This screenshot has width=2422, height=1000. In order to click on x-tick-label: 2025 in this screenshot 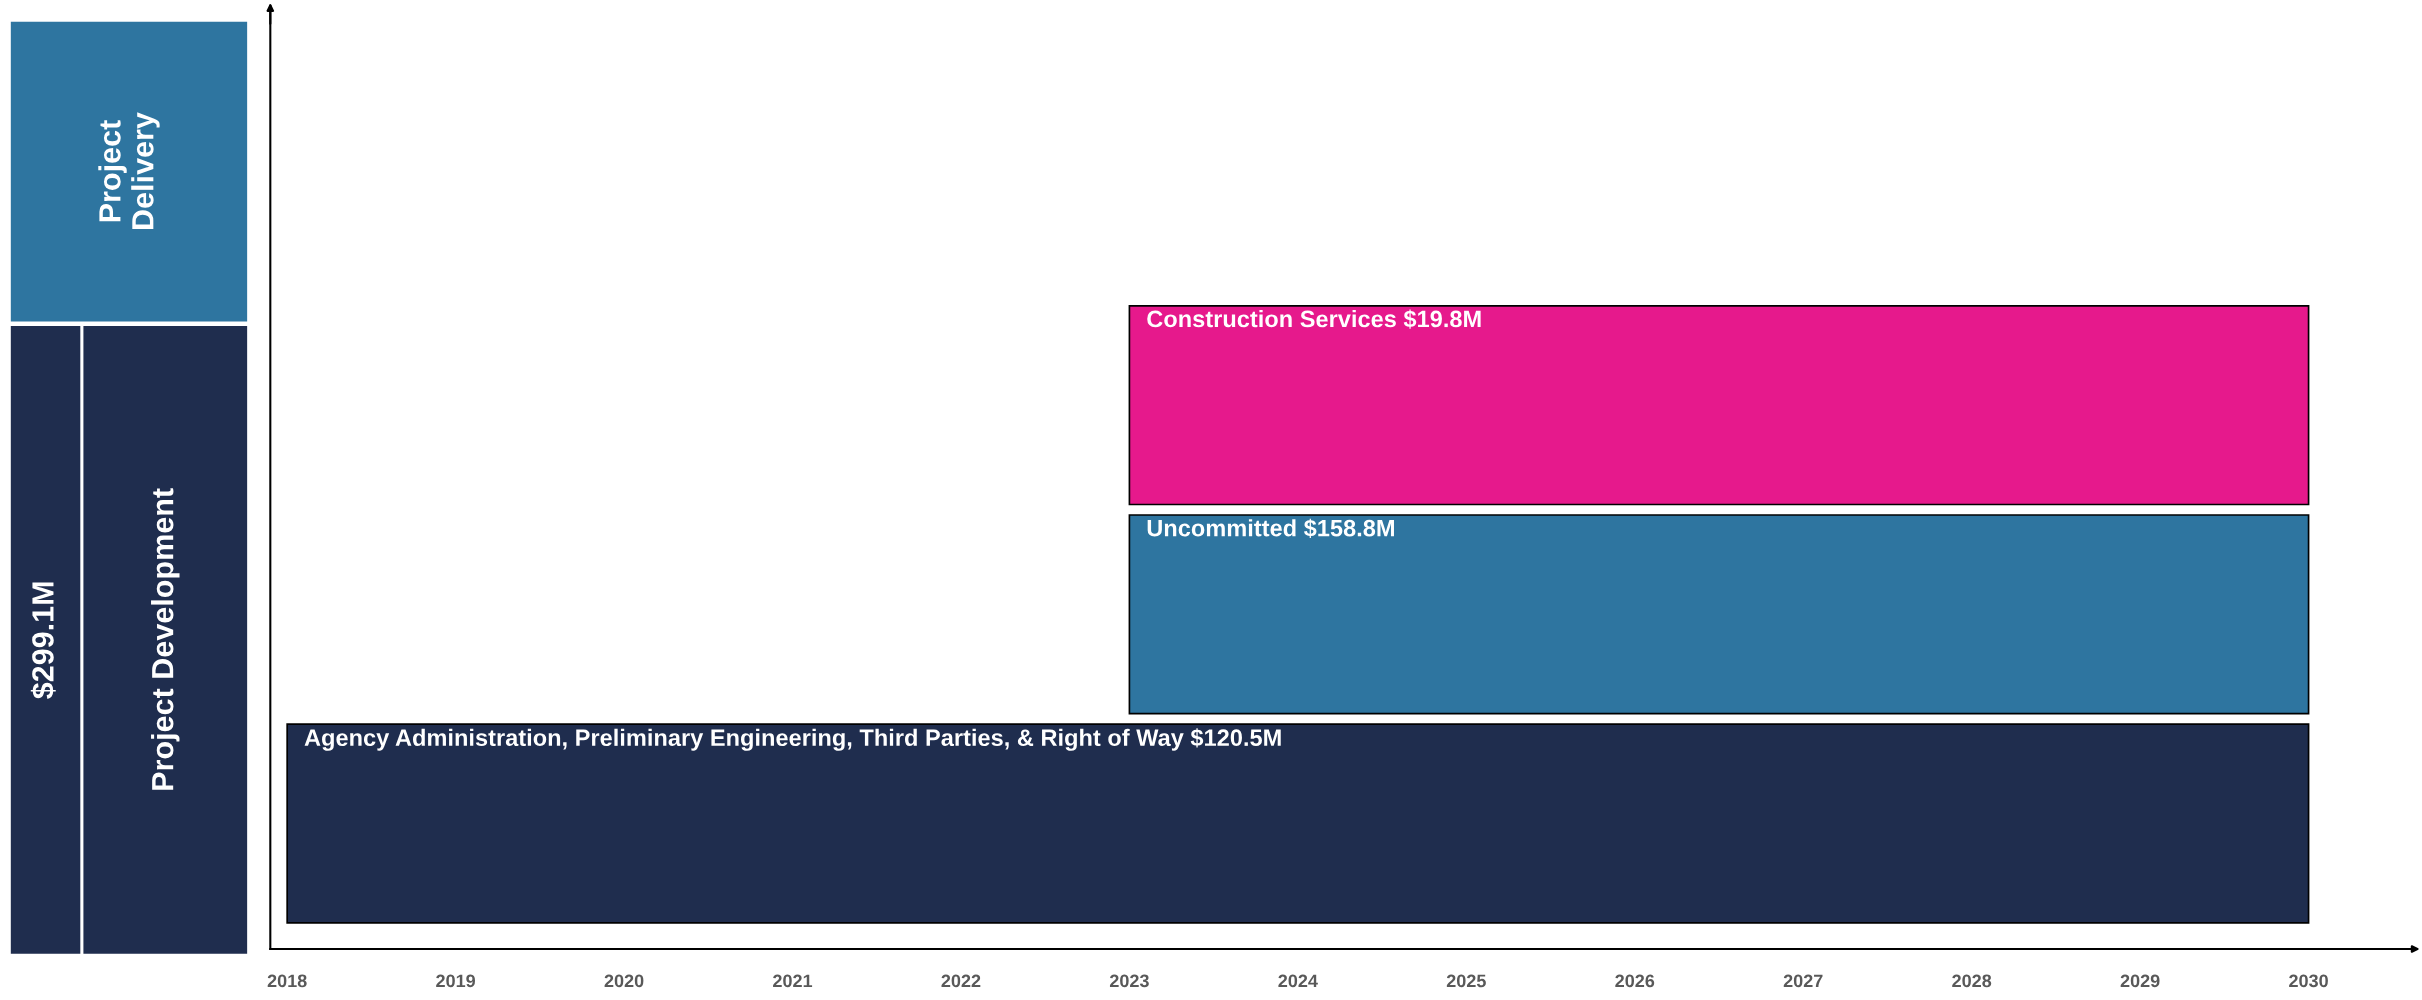, I will do `click(1466, 981)`.